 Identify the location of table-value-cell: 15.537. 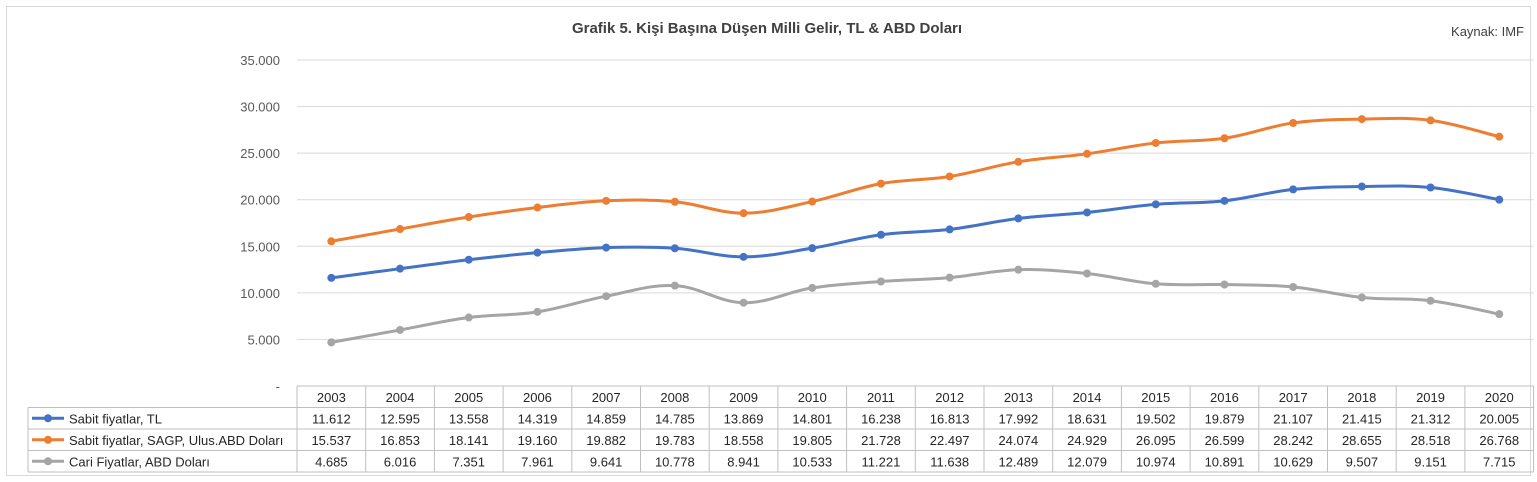
(331, 440).